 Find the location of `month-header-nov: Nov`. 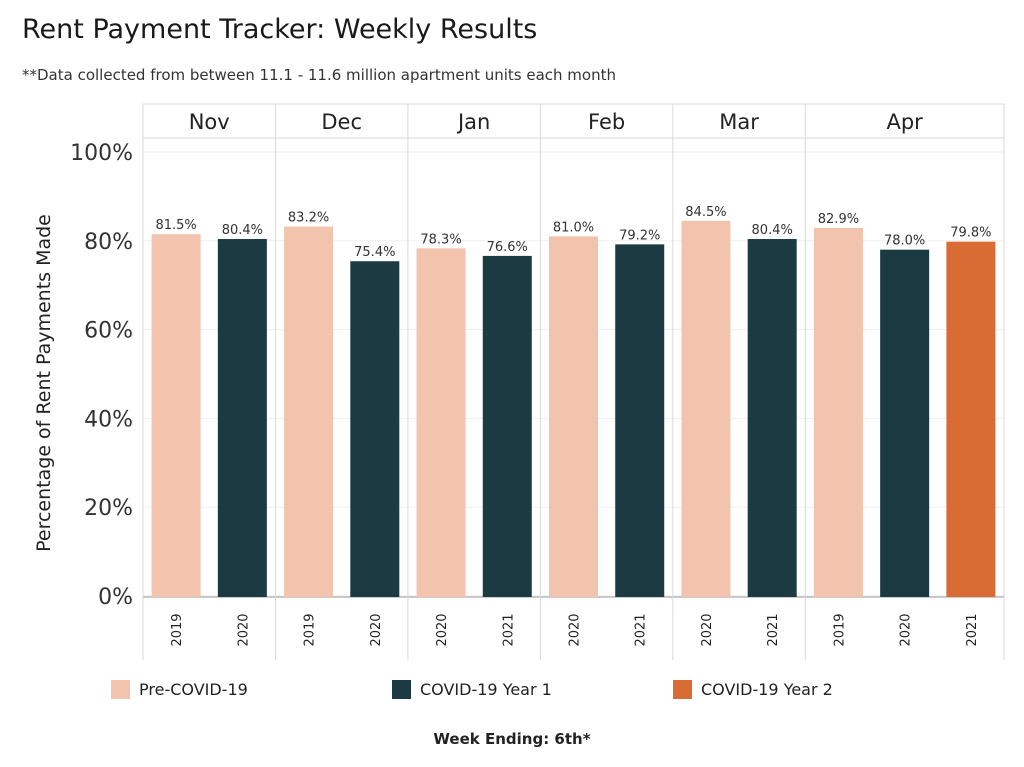

month-header-nov: Nov is located at coordinates (209, 122).